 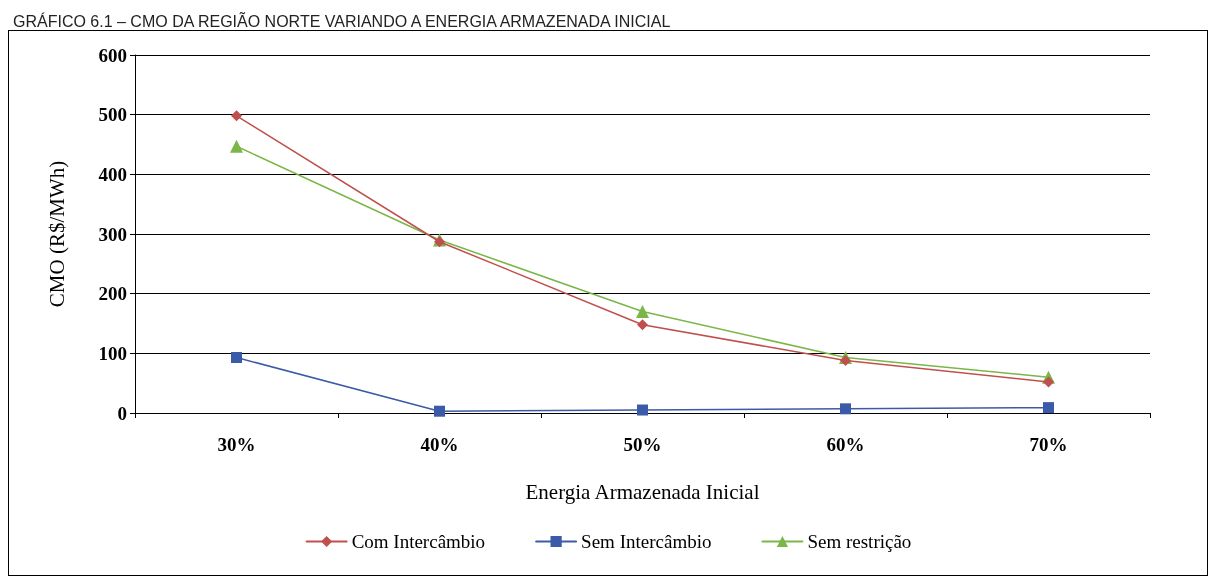 What do you see at coordinates (342, 20) in the screenshot?
I see `chart-title: GRÁFICO 6.1 – CMO DA REGIÃO NORTE VARIANDO A ENERGIA ARMAZENADA INICIAL` at bounding box center [342, 20].